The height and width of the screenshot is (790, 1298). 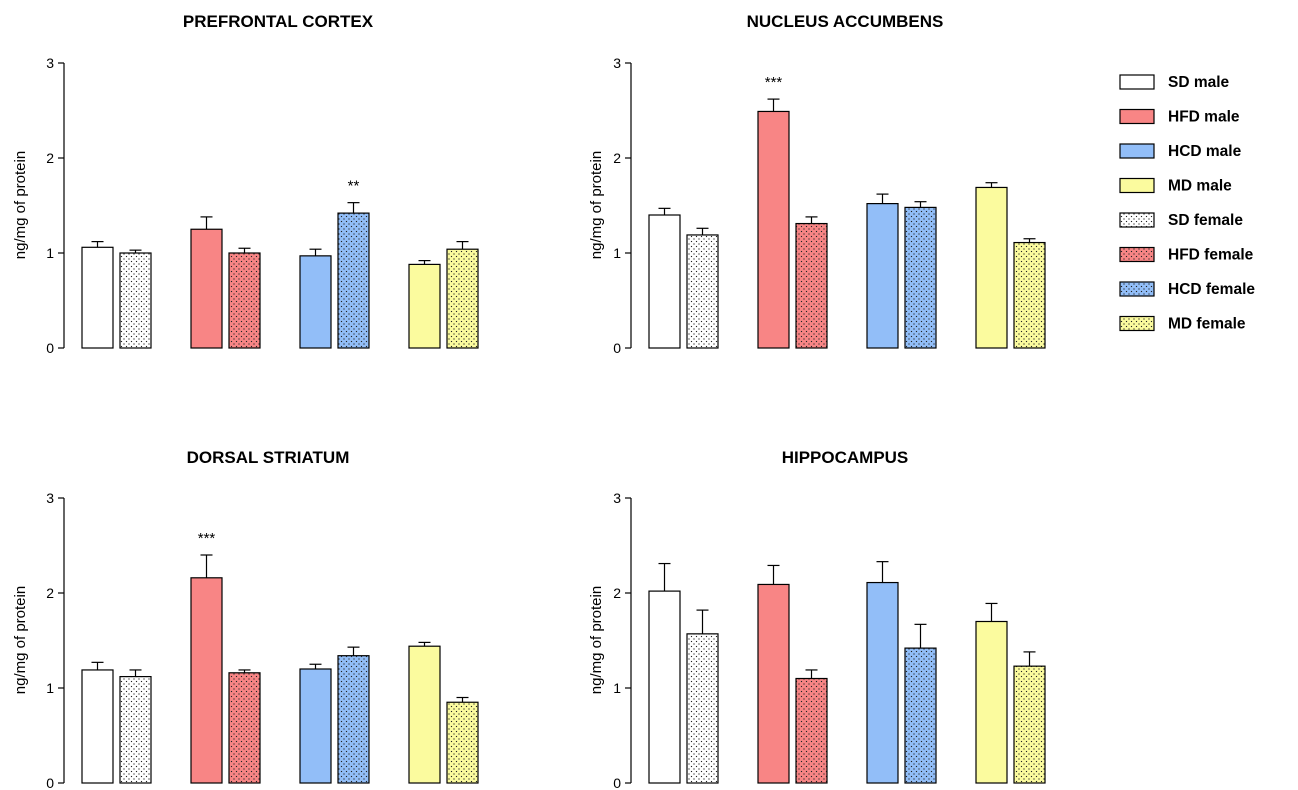 I want to click on legend-swatch-md-male, so click(x=1137, y=185).